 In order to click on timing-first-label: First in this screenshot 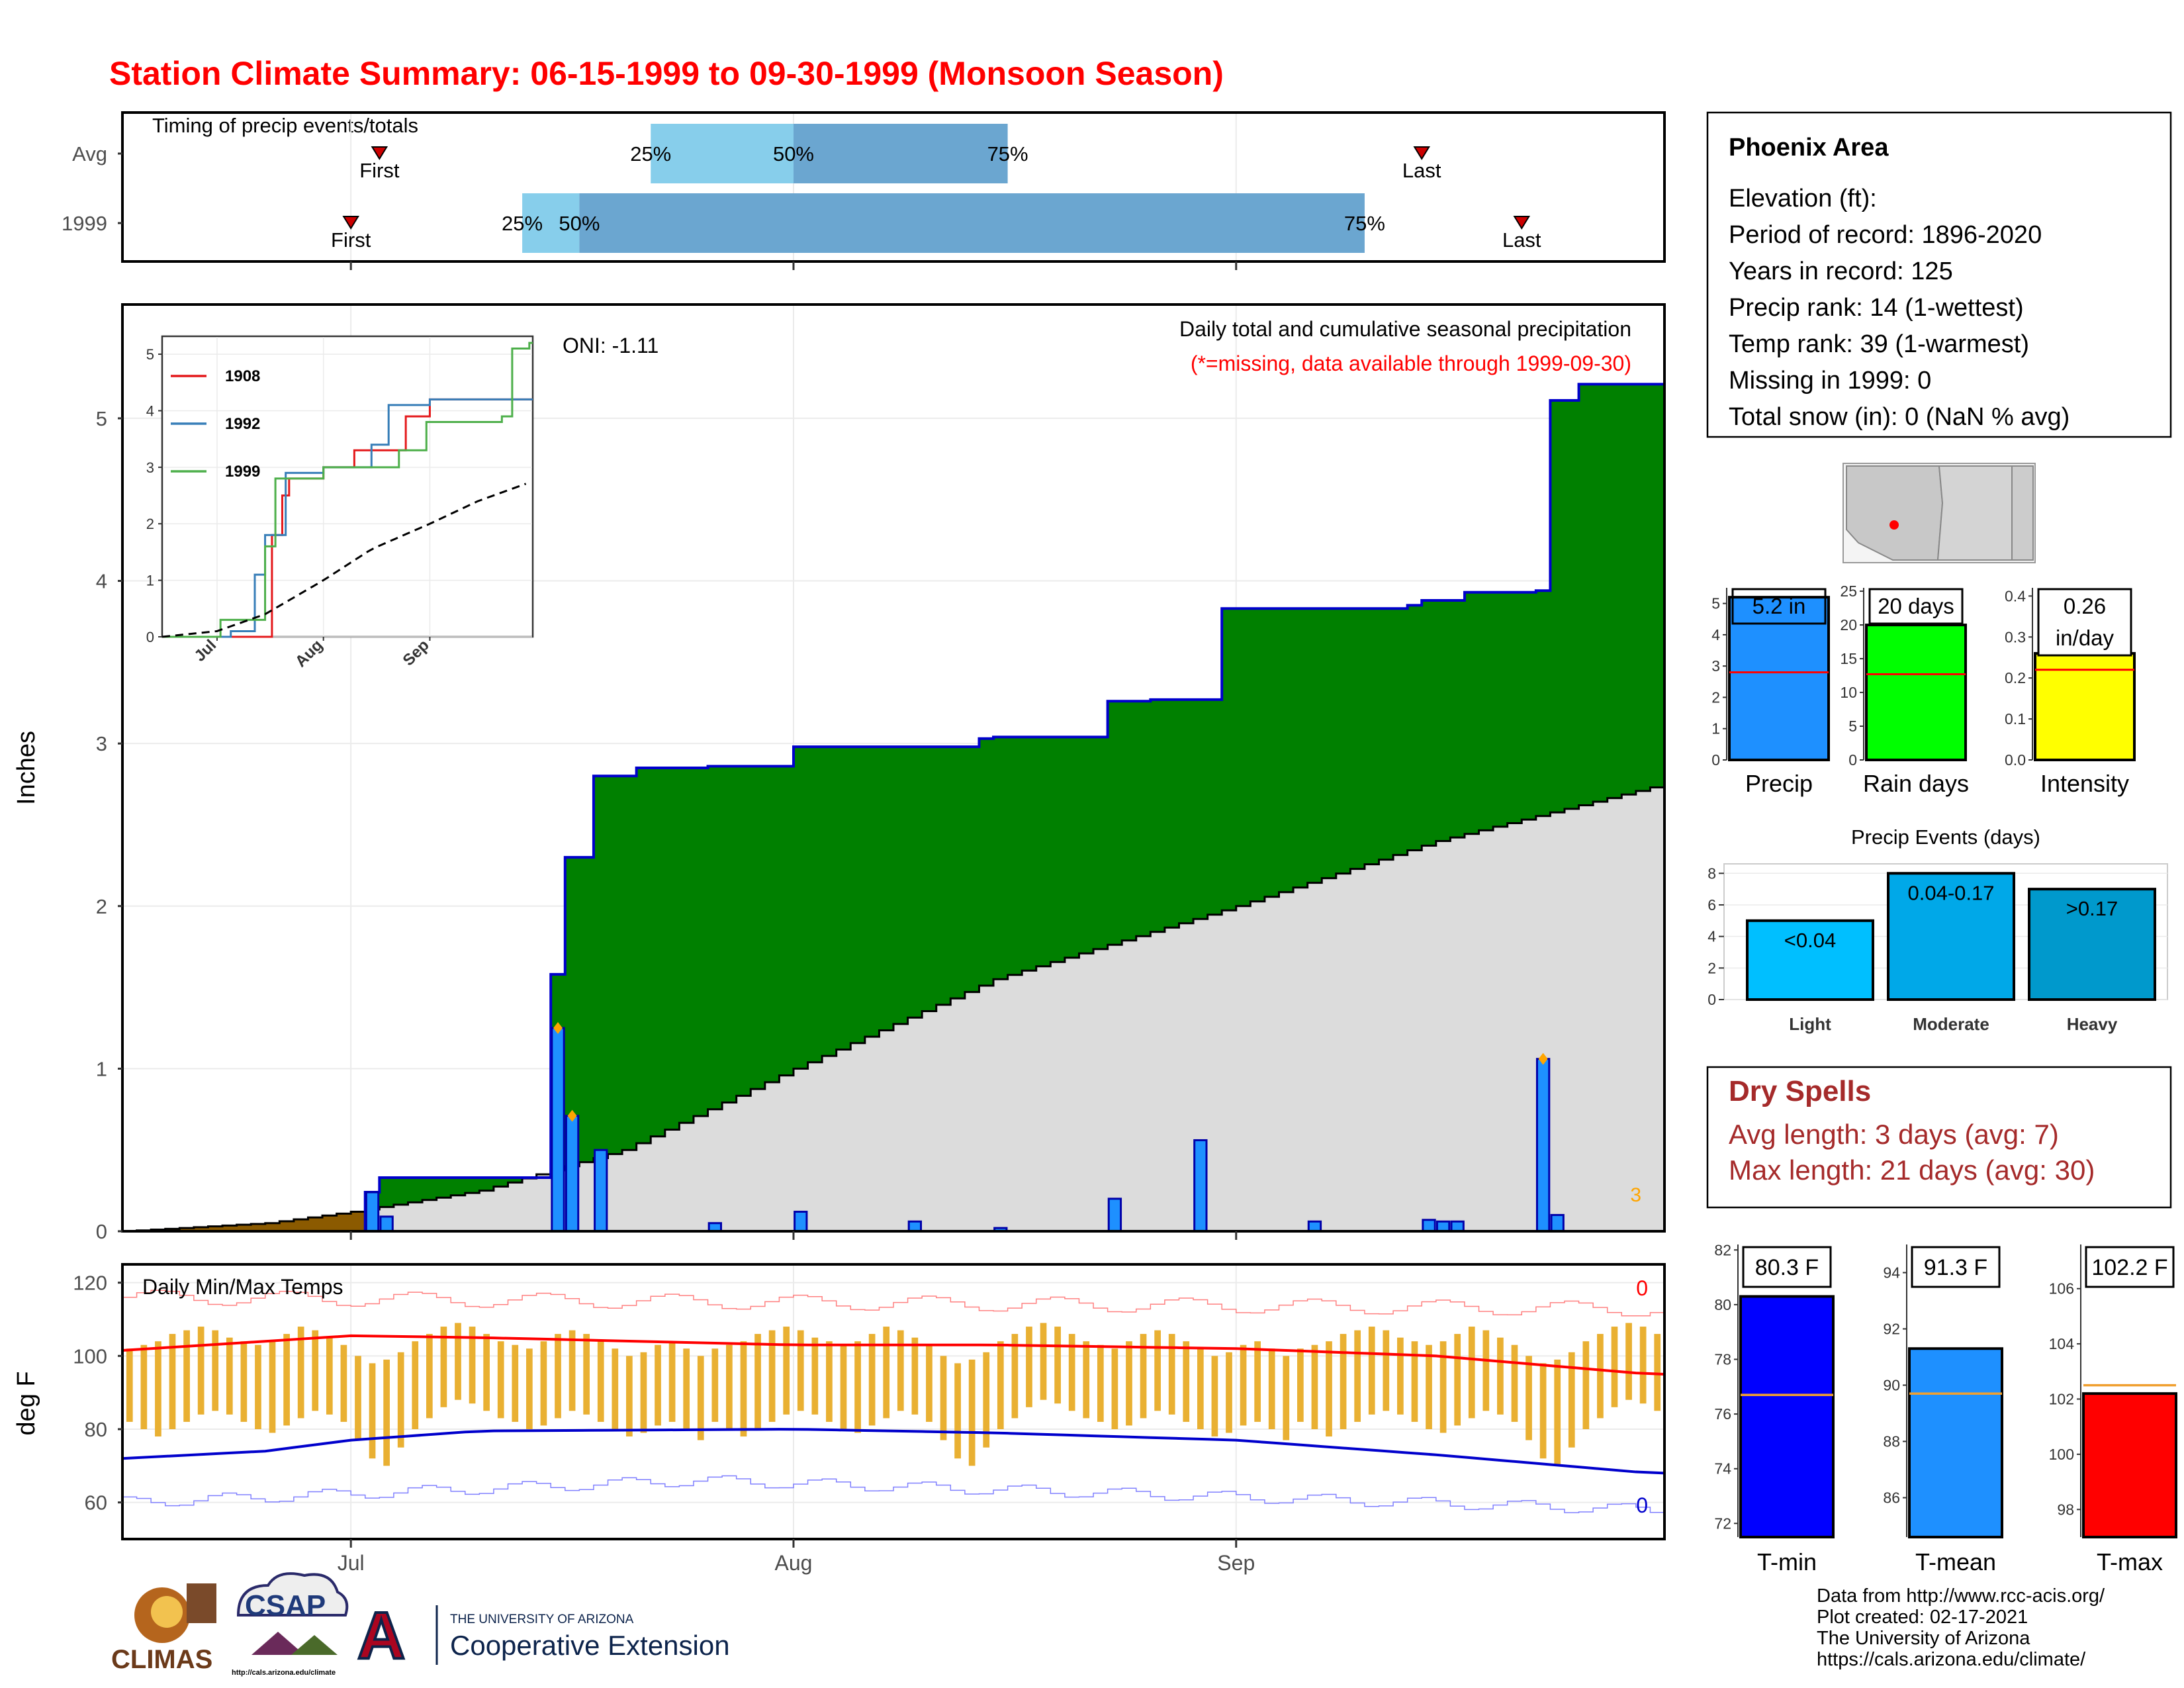, I will do `click(351, 240)`.